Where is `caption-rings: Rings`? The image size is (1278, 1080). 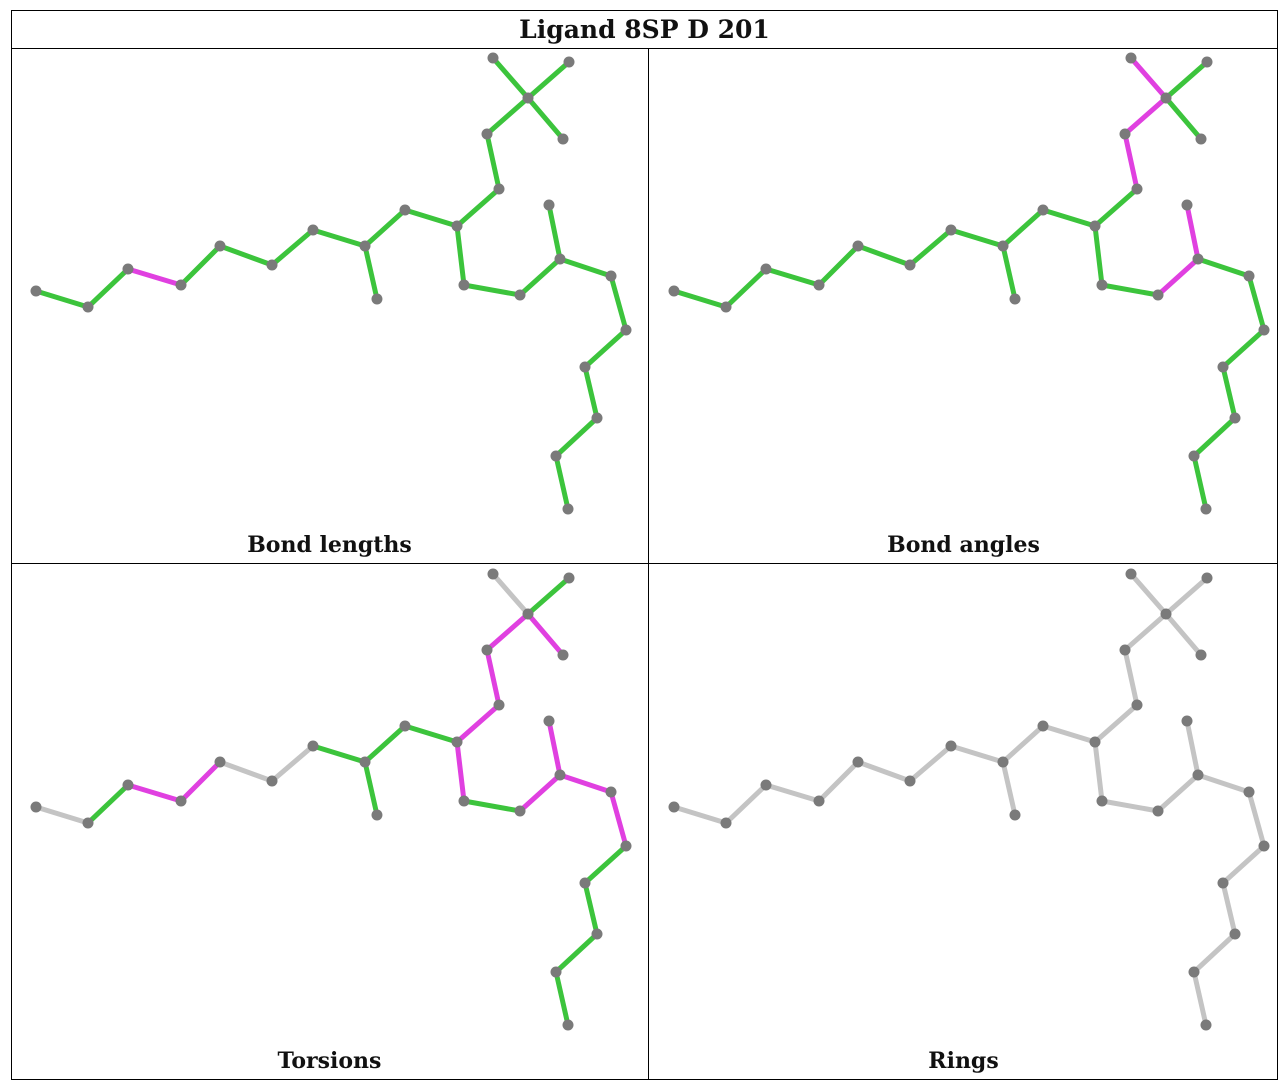
caption-rings: Rings is located at coordinates (963, 1061).